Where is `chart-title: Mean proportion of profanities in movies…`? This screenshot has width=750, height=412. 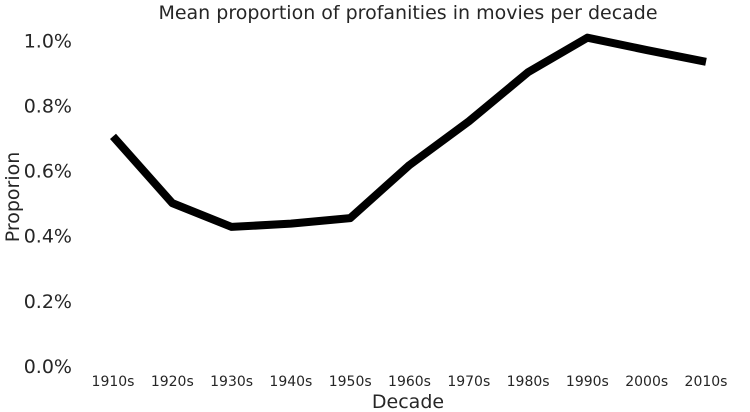 chart-title: Mean proportion of profanities in movies… is located at coordinates (407, 13).